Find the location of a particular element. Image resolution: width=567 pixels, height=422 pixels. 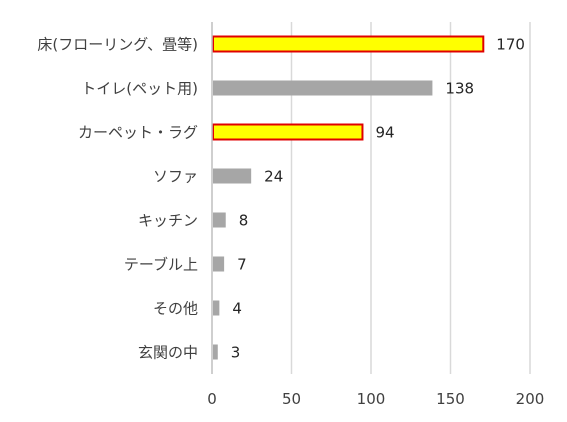

value-label: 94 is located at coordinates (384, 133).